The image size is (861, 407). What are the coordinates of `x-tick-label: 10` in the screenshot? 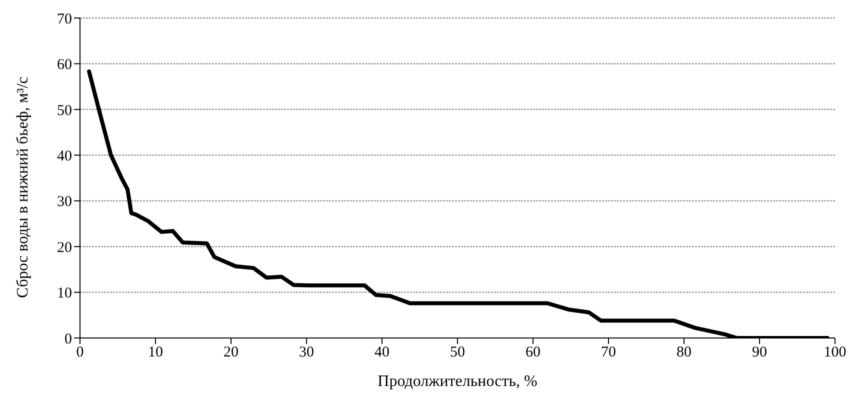 It's located at (155, 352).